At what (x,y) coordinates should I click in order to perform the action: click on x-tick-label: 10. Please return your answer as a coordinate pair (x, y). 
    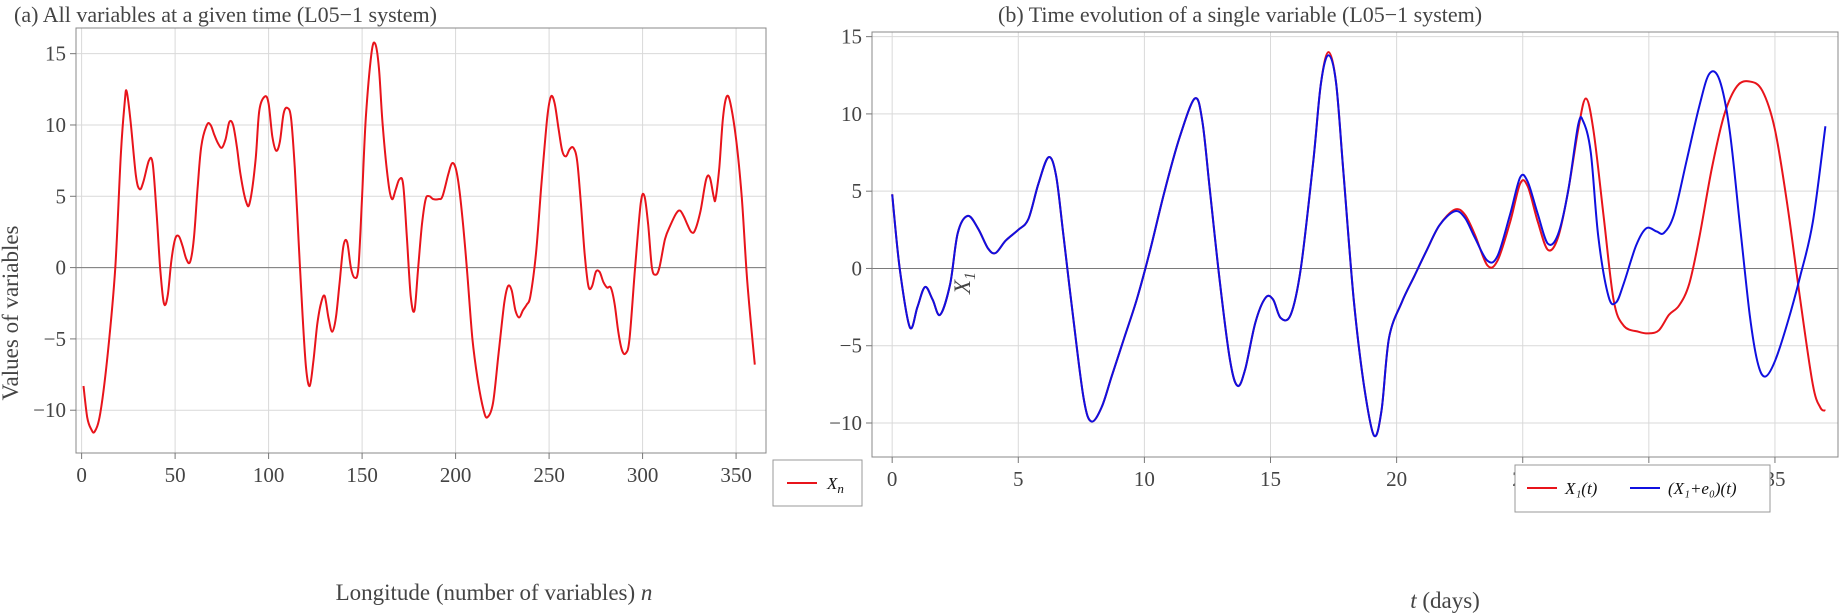
    Looking at the image, I should click on (1144, 479).